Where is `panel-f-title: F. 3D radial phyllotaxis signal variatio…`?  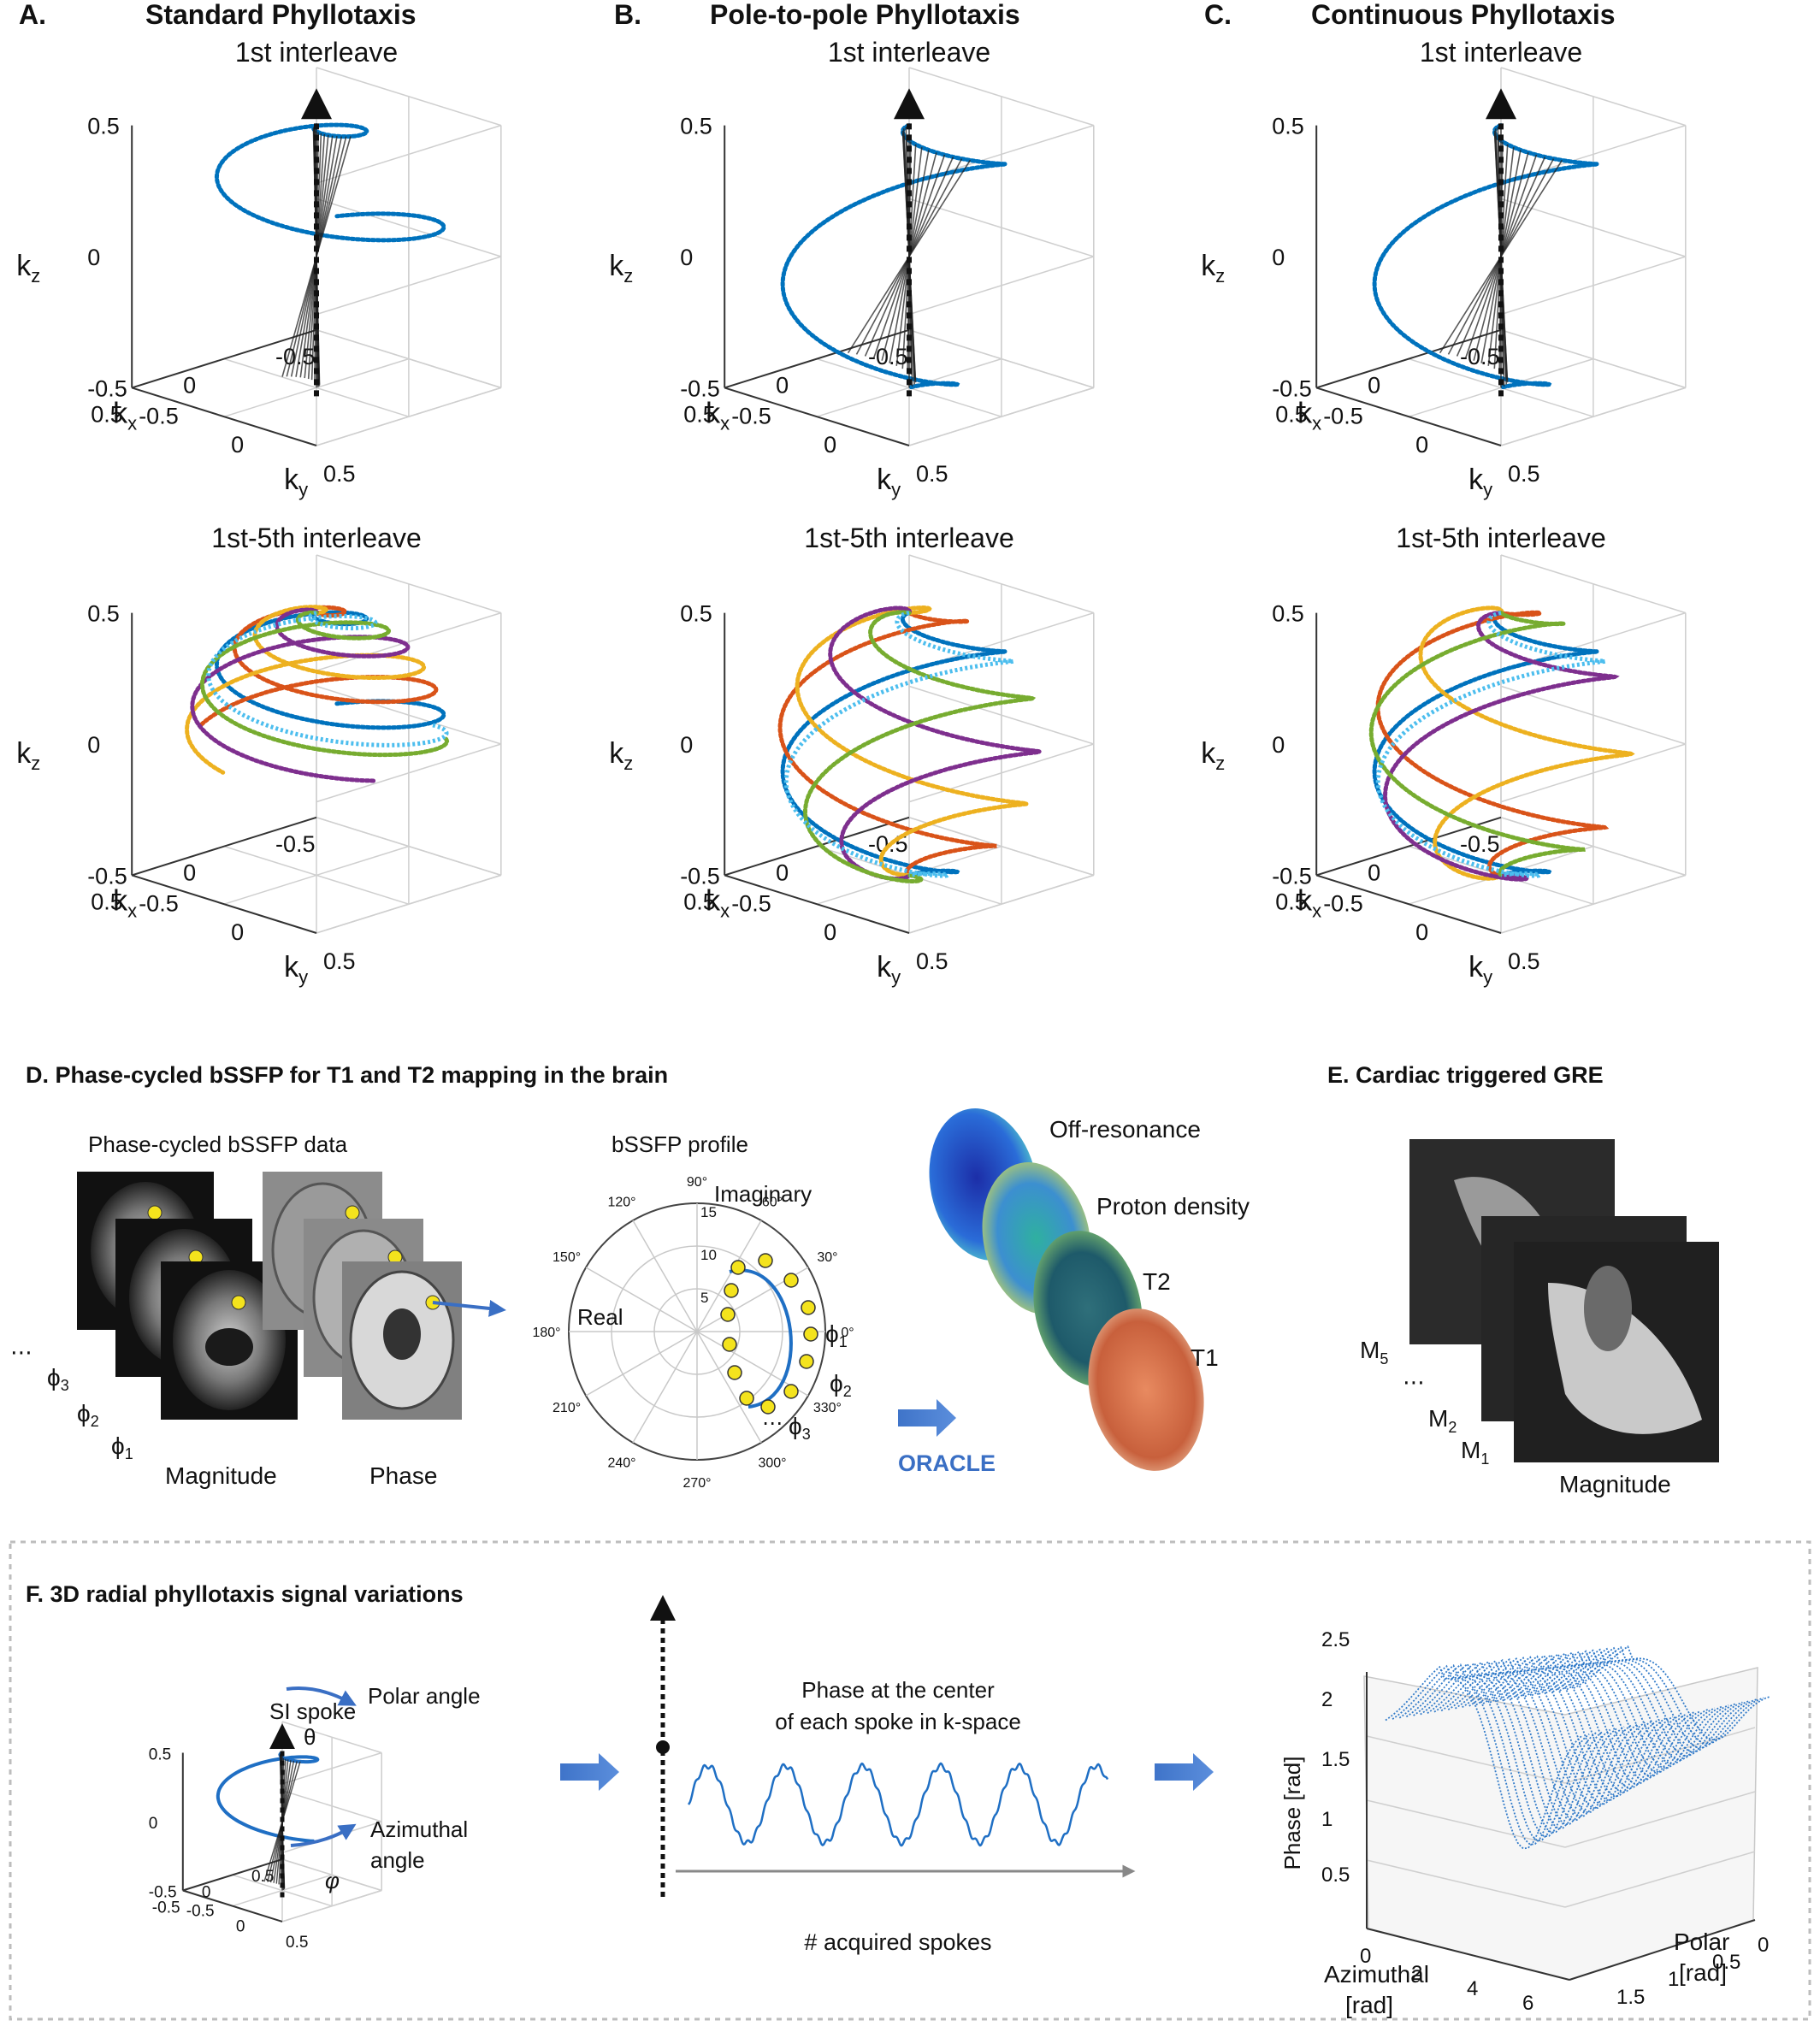
panel-f-title: F. 3D radial phyllotaxis signal variatio… is located at coordinates (245, 1594).